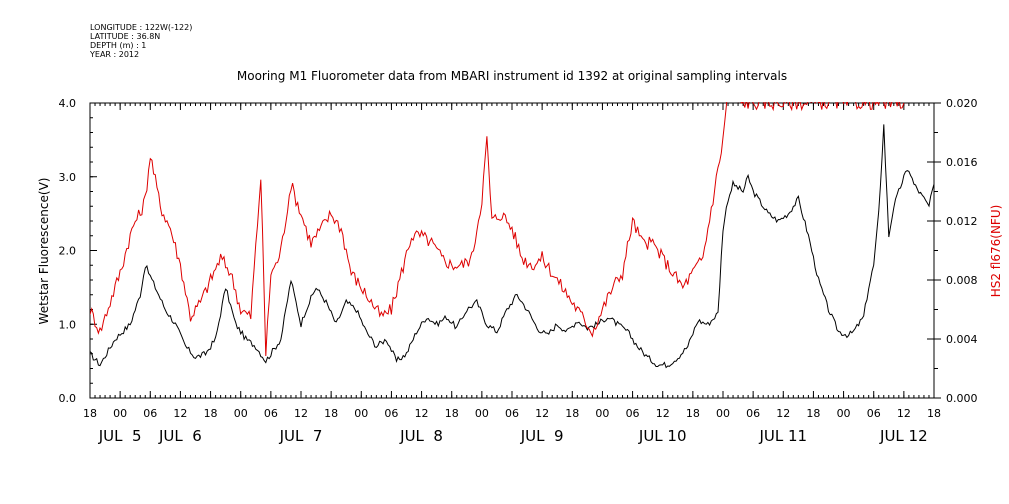  What do you see at coordinates (782, 436) in the screenshot?
I see `x-day-label: JUL 11` at bounding box center [782, 436].